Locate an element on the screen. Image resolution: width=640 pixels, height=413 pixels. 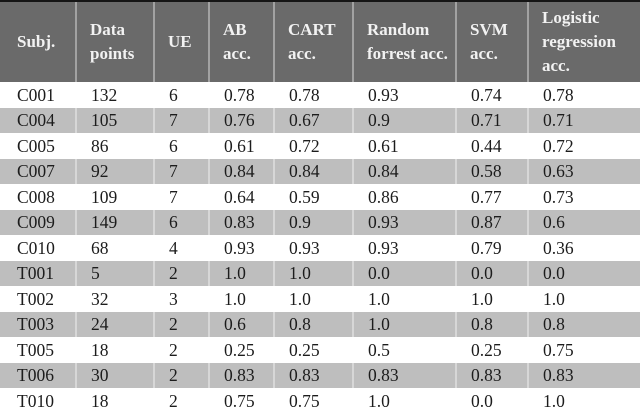
table-row-t002: T002 32 3 1.0 1.0 1.0 1.0 1.0 is located at coordinates (320, 299).